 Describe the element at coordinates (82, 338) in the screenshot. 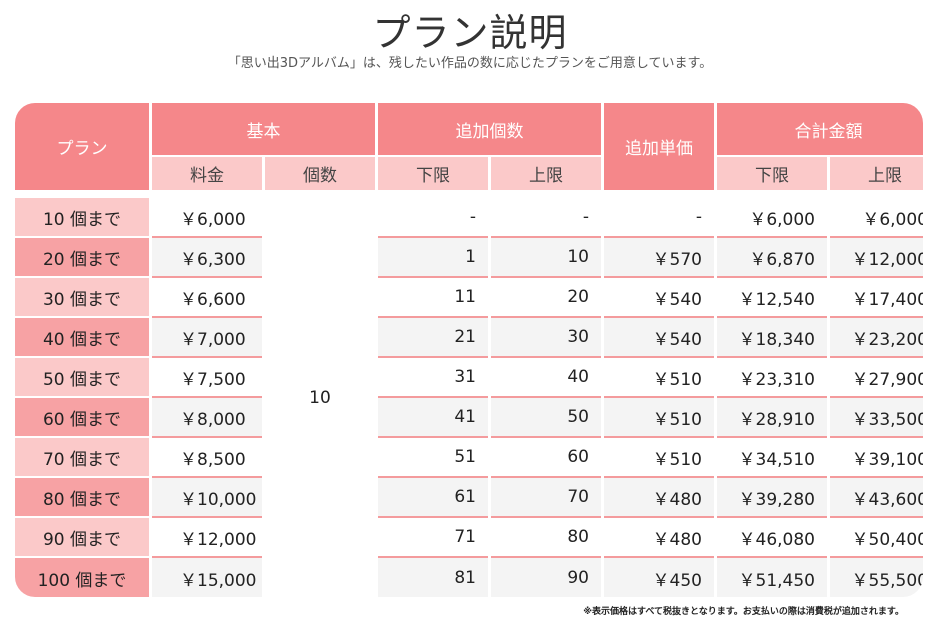

I see `plan-cell: 40 個まで` at that location.